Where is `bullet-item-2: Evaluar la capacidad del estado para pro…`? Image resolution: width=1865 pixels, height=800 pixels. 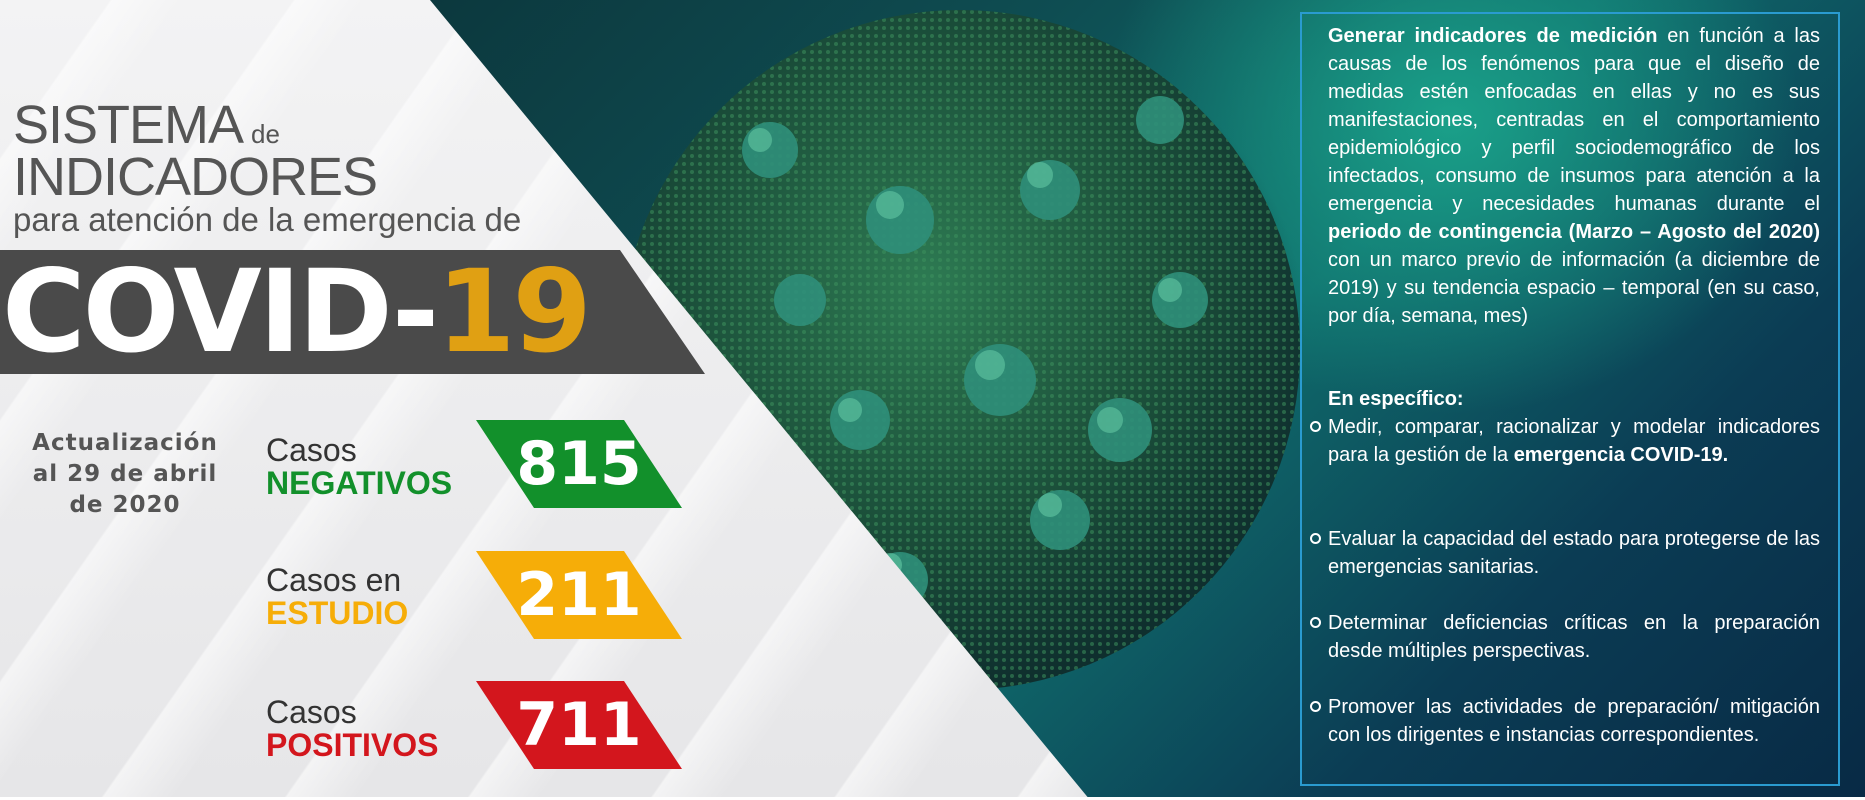
bullet-item-2: Evaluar la capacidad del estado para pro… is located at coordinates (1565, 553).